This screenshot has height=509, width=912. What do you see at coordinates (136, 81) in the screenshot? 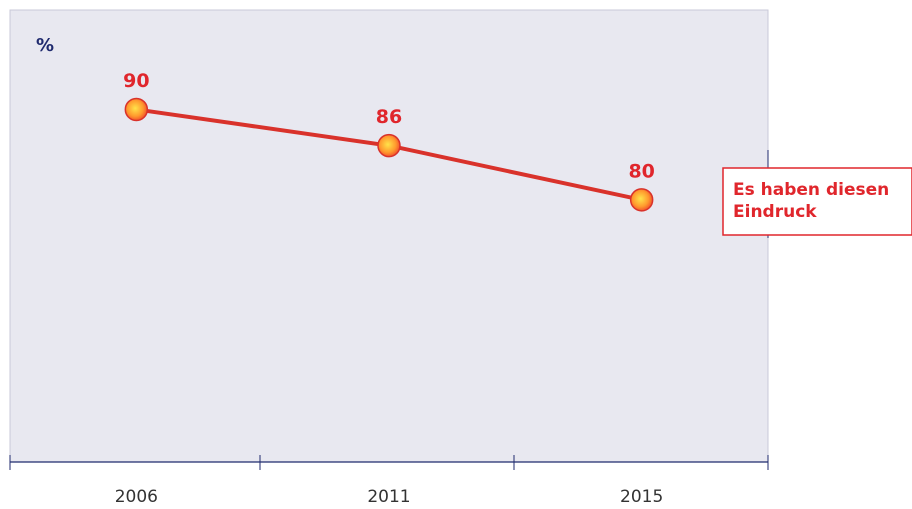
I see `data-label: 90` at bounding box center [136, 81].